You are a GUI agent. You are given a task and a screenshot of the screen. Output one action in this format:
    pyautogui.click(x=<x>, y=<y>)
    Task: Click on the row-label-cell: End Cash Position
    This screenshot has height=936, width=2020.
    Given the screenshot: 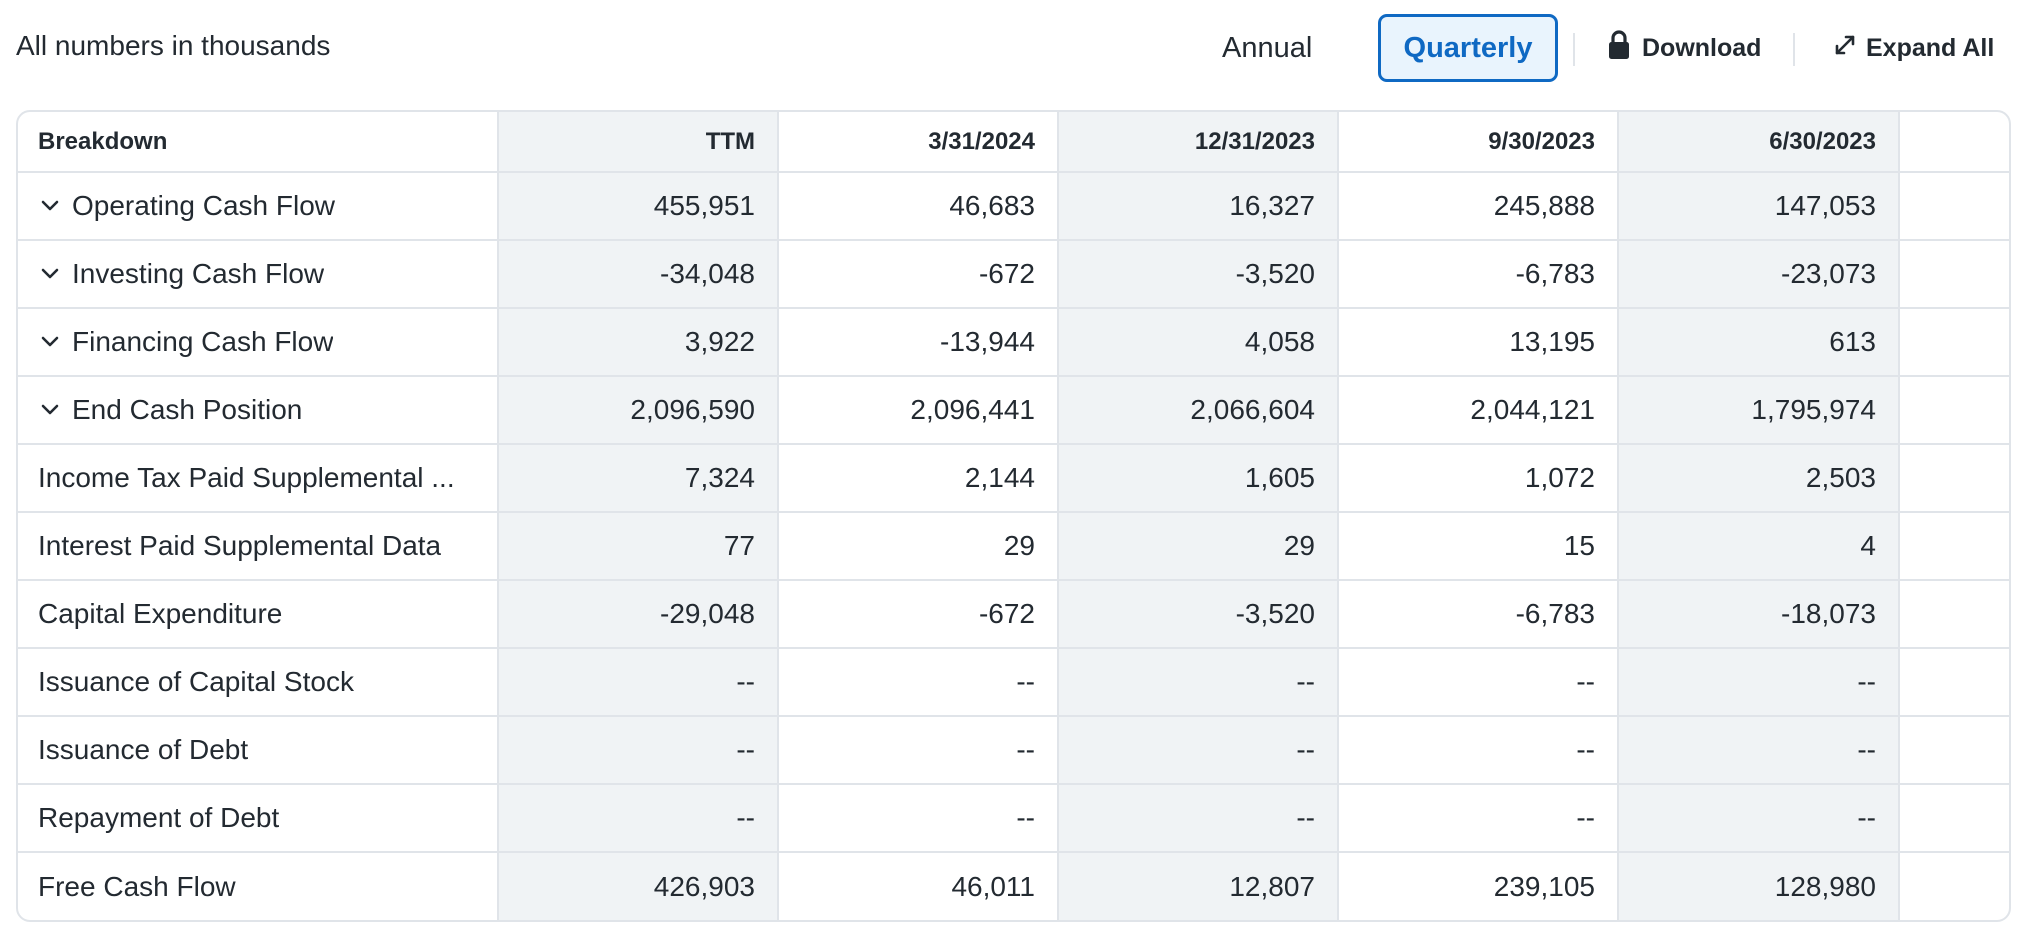 What is the action you would take?
    pyautogui.click(x=258, y=410)
    